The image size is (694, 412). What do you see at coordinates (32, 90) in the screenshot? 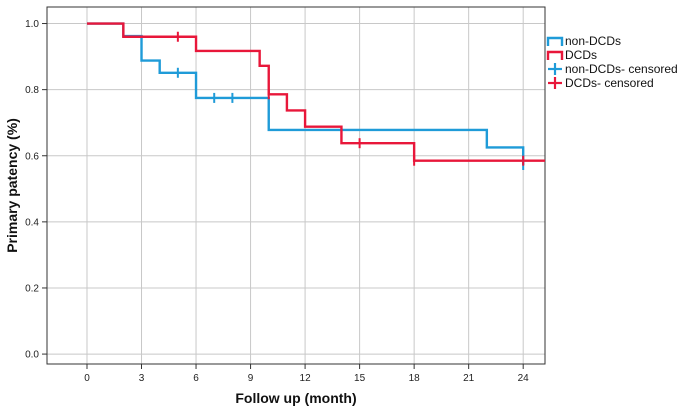
I see `y-tick-label: 0.8` at bounding box center [32, 90].